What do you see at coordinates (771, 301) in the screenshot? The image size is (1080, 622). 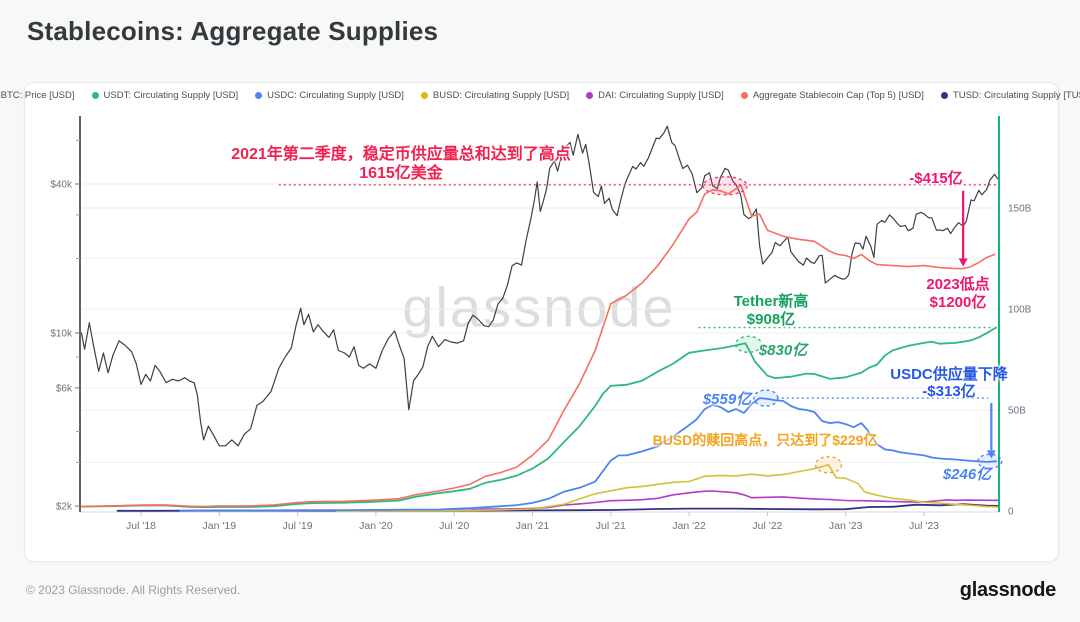 I see `annotation-text: Tether新高` at bounding box center [771, 301].